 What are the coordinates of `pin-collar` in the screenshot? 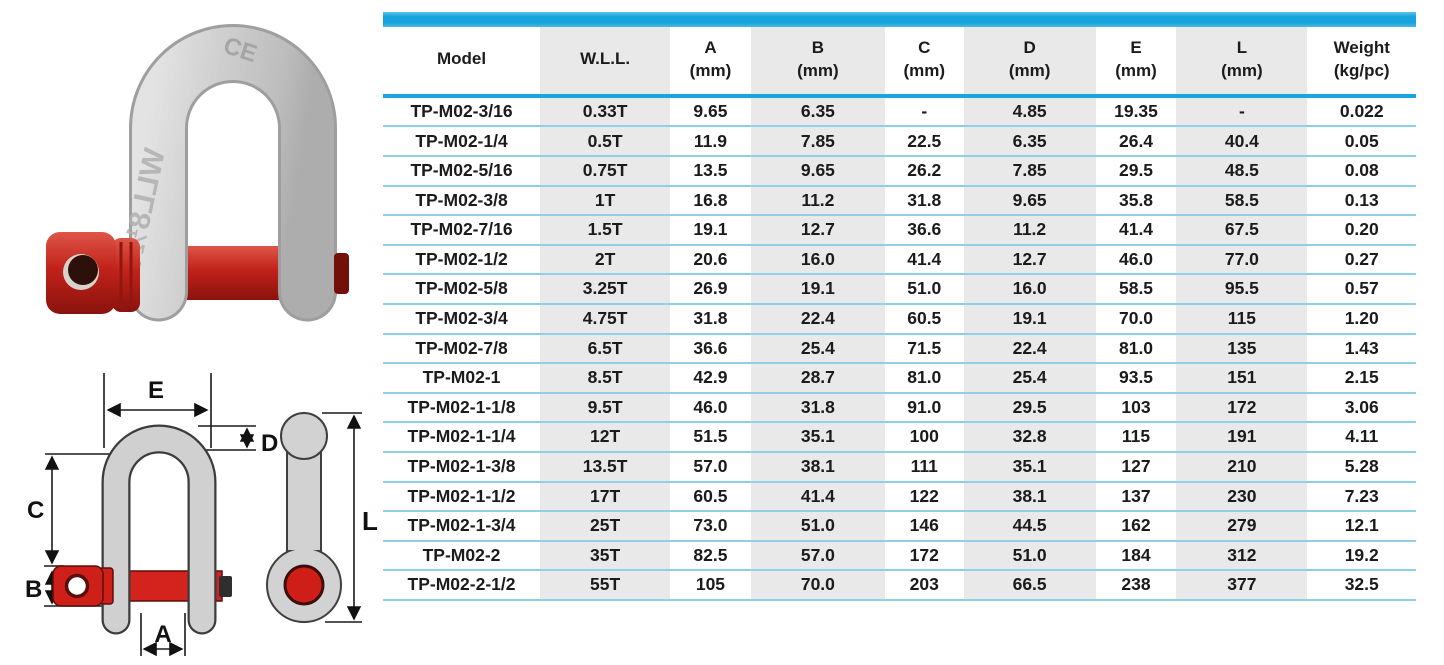 It's located at (126, 275).